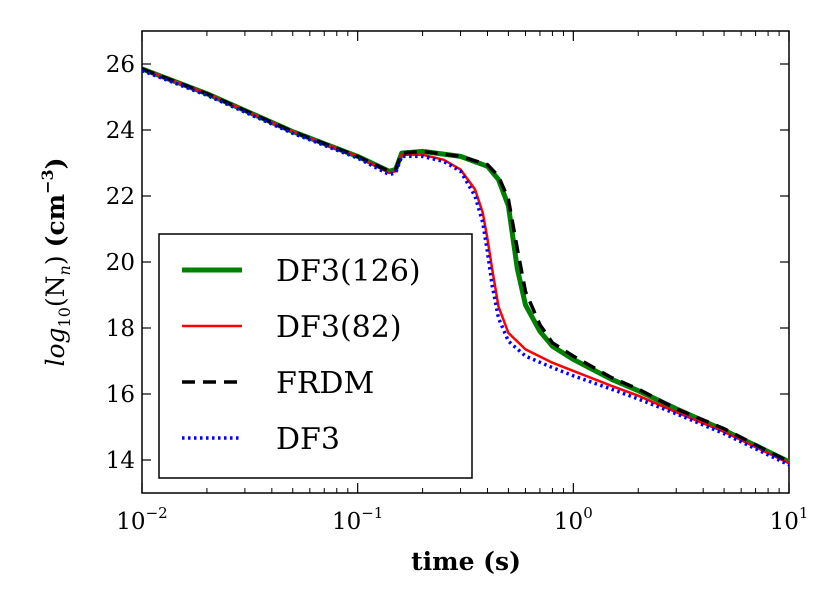  Describe the element at coordinates (573, 519) in the screenshot. I see `x-tick-label: 10⁰` at that location.